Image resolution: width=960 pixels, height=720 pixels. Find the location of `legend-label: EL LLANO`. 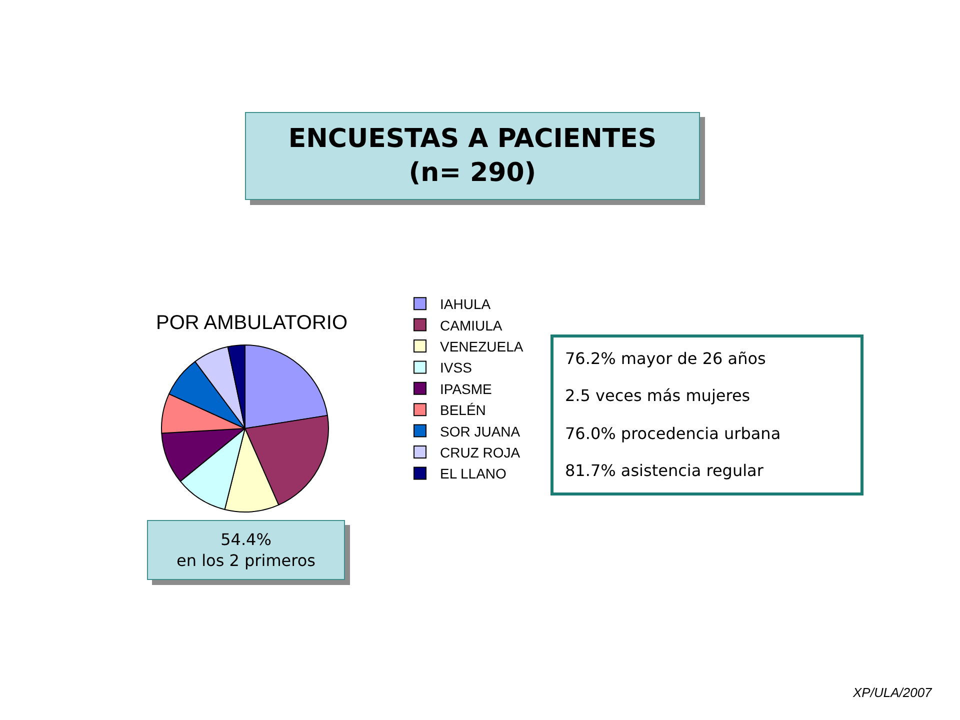

legend-label: EL LLANO is located at coordinates (473, 474).